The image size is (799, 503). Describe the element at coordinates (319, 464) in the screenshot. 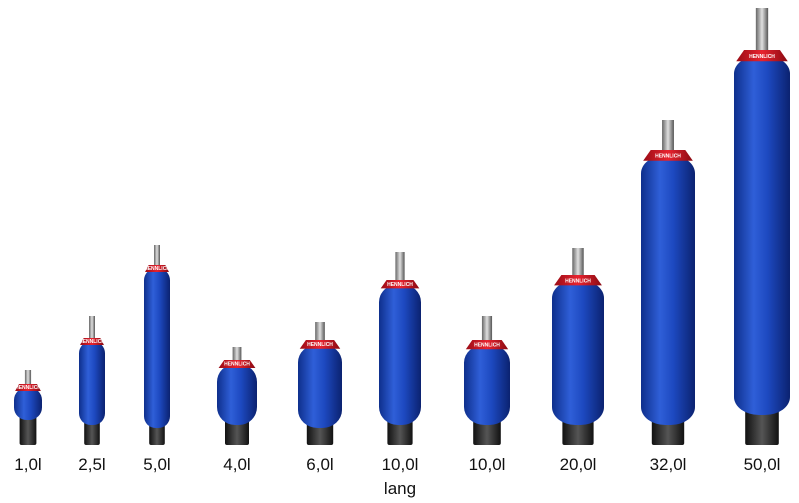

I see `item-label: 6,0l` at that location.